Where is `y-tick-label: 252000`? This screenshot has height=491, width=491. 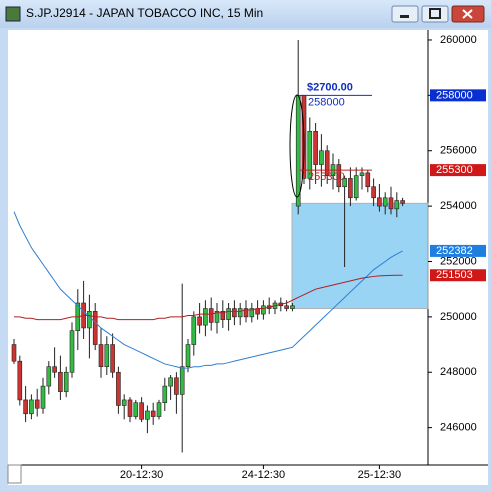
y-tick-label: 252000 is located at coordinates (458, 261).